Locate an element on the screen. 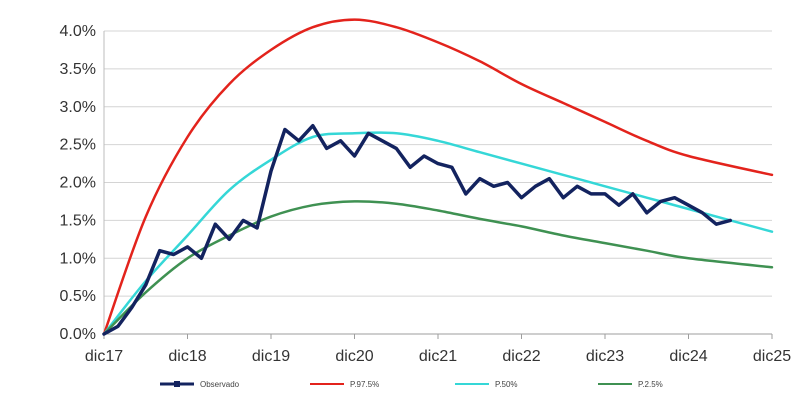 The height and width of the screenshot is (393, 794). y-tick-label: 2.5% is located at coordinates (78, 145).